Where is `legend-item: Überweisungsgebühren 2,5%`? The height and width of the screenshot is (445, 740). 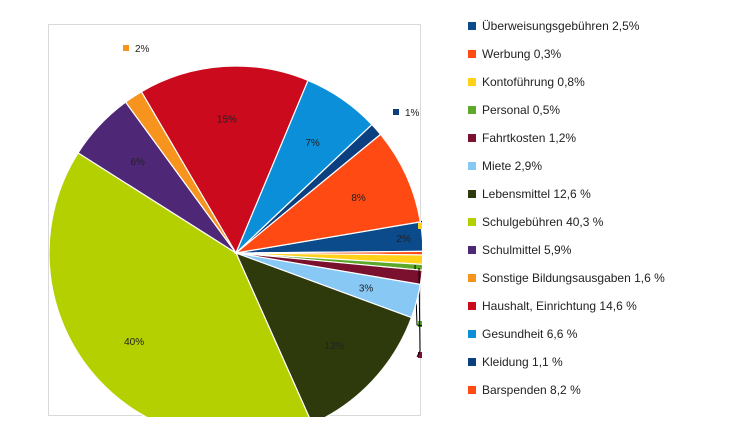 legend-item: Überweisungsgebühren 2,5% is located at coordinates (603, 26).